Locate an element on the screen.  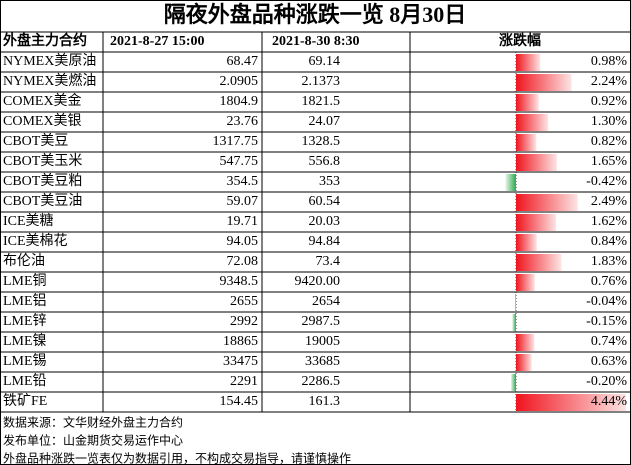
title: 隔夜外盘品种涨跌一览 8月30日 is located at coordinates (315, 14).